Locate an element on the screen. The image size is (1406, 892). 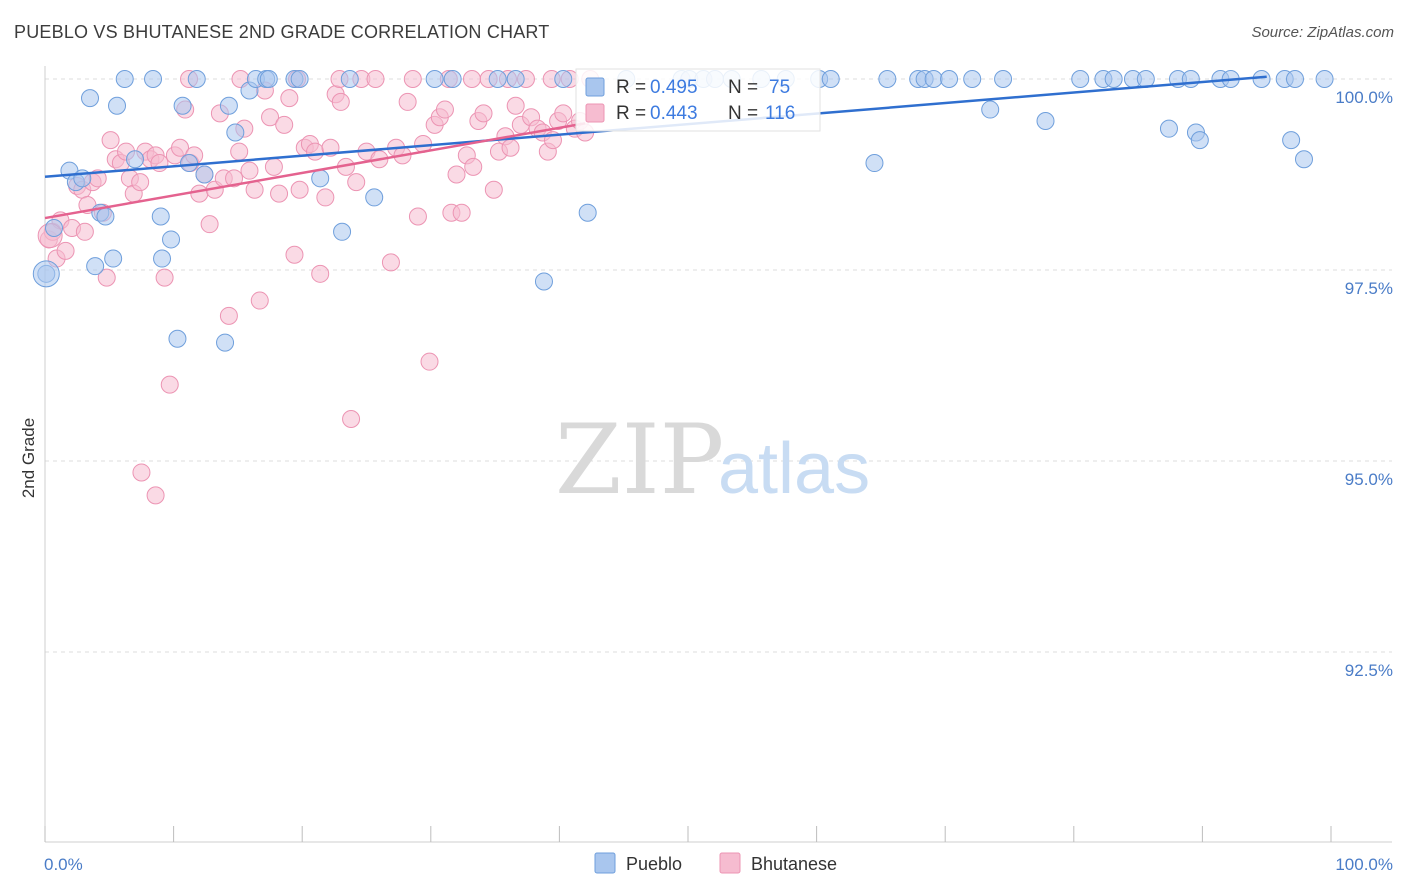
legend-bhutanese-swatch is located at coordinates (595, 113).